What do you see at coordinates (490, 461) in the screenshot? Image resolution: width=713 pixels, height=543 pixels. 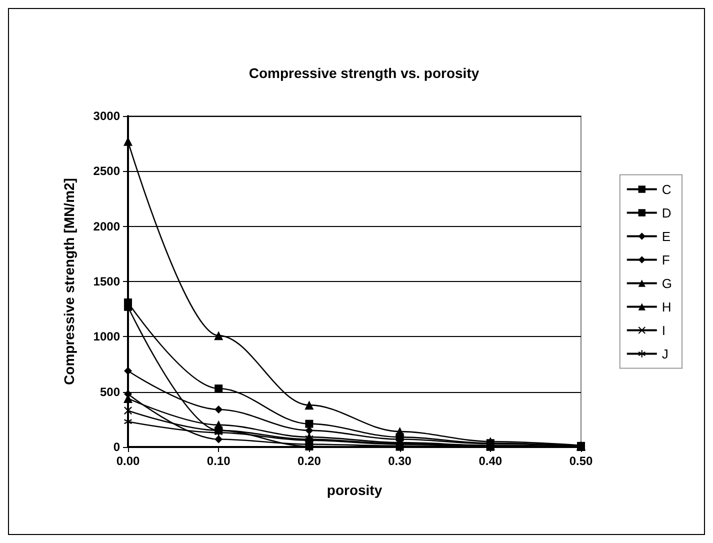 I see `x-tick-label: 0.40` at bounding box center [490, 461].